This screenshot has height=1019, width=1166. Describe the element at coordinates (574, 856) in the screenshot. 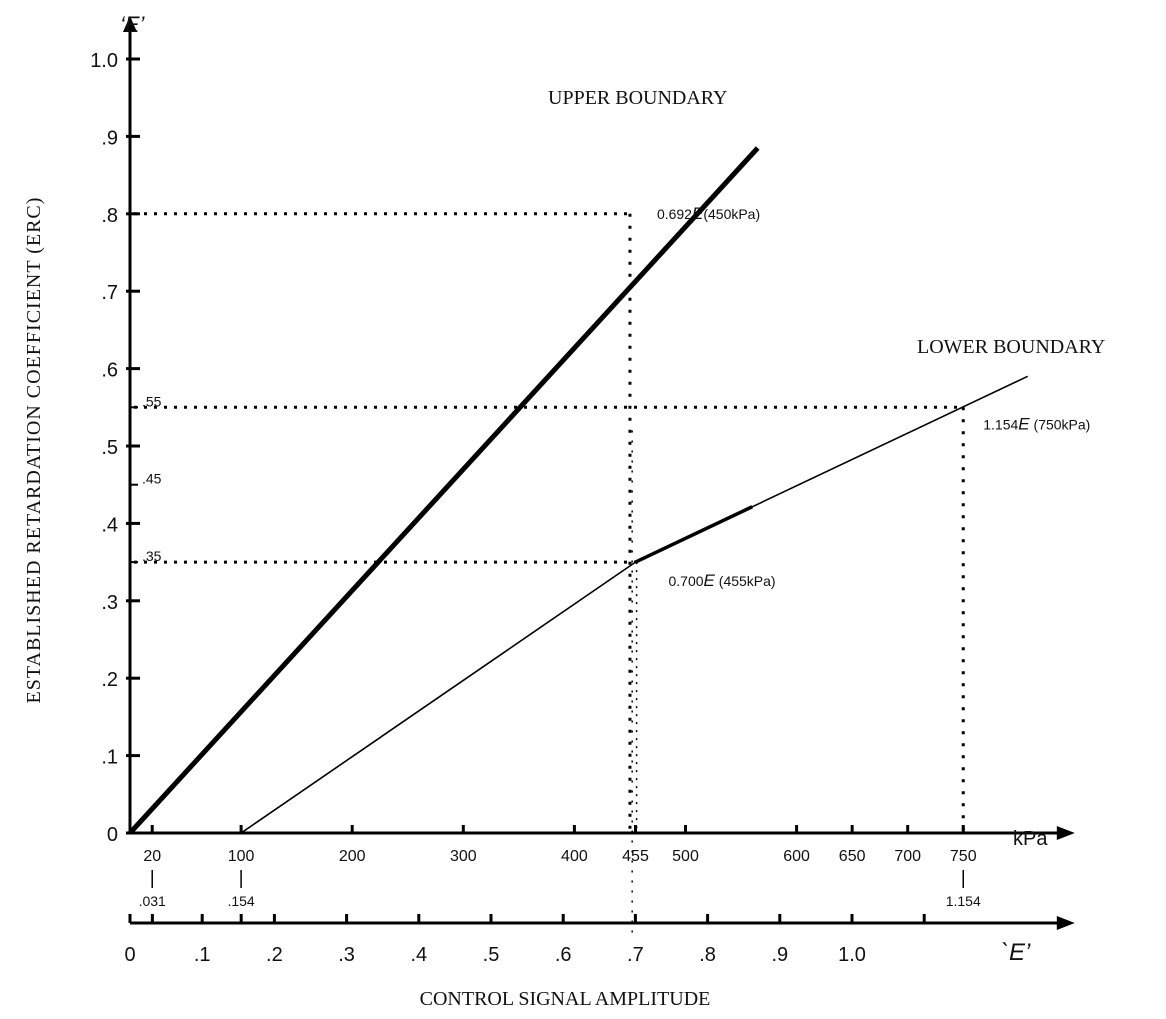

I see `x-tick-label: 400` at that location.